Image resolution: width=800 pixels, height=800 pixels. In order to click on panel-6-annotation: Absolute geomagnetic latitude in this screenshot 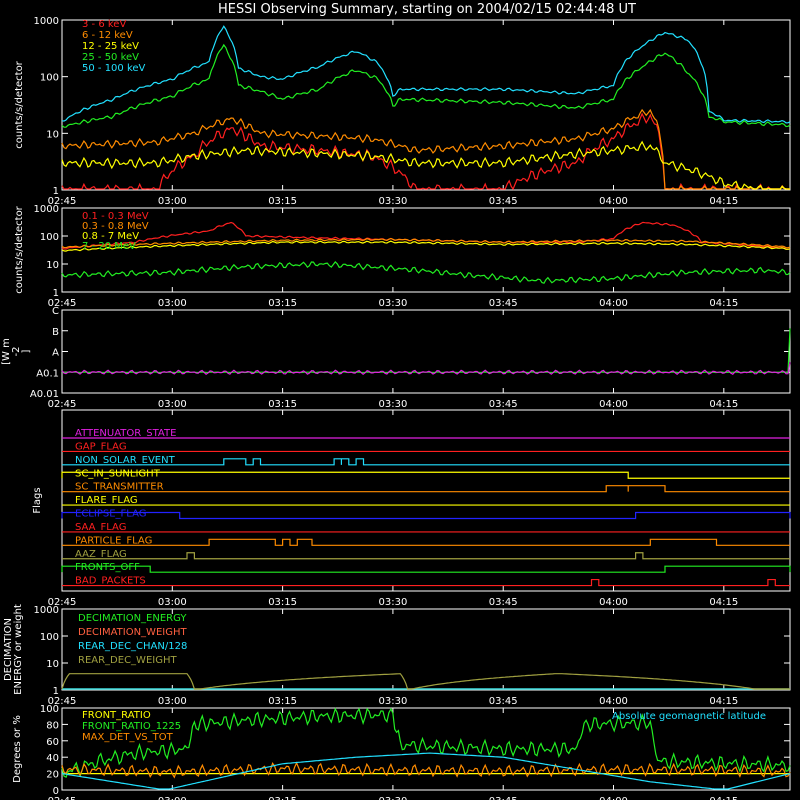, I will do `click(689, 716)`.